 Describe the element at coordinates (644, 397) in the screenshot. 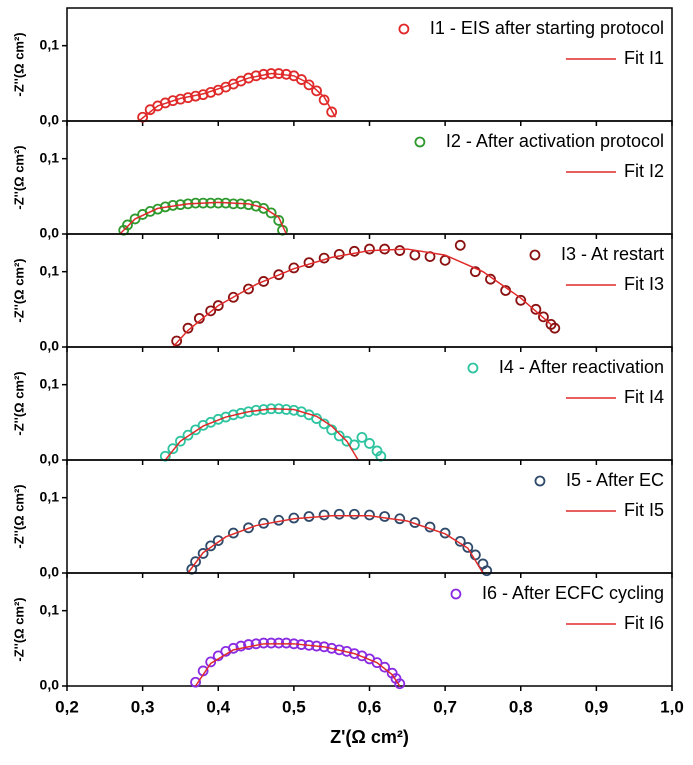

I see `legend-label: Fit I4` at that location.